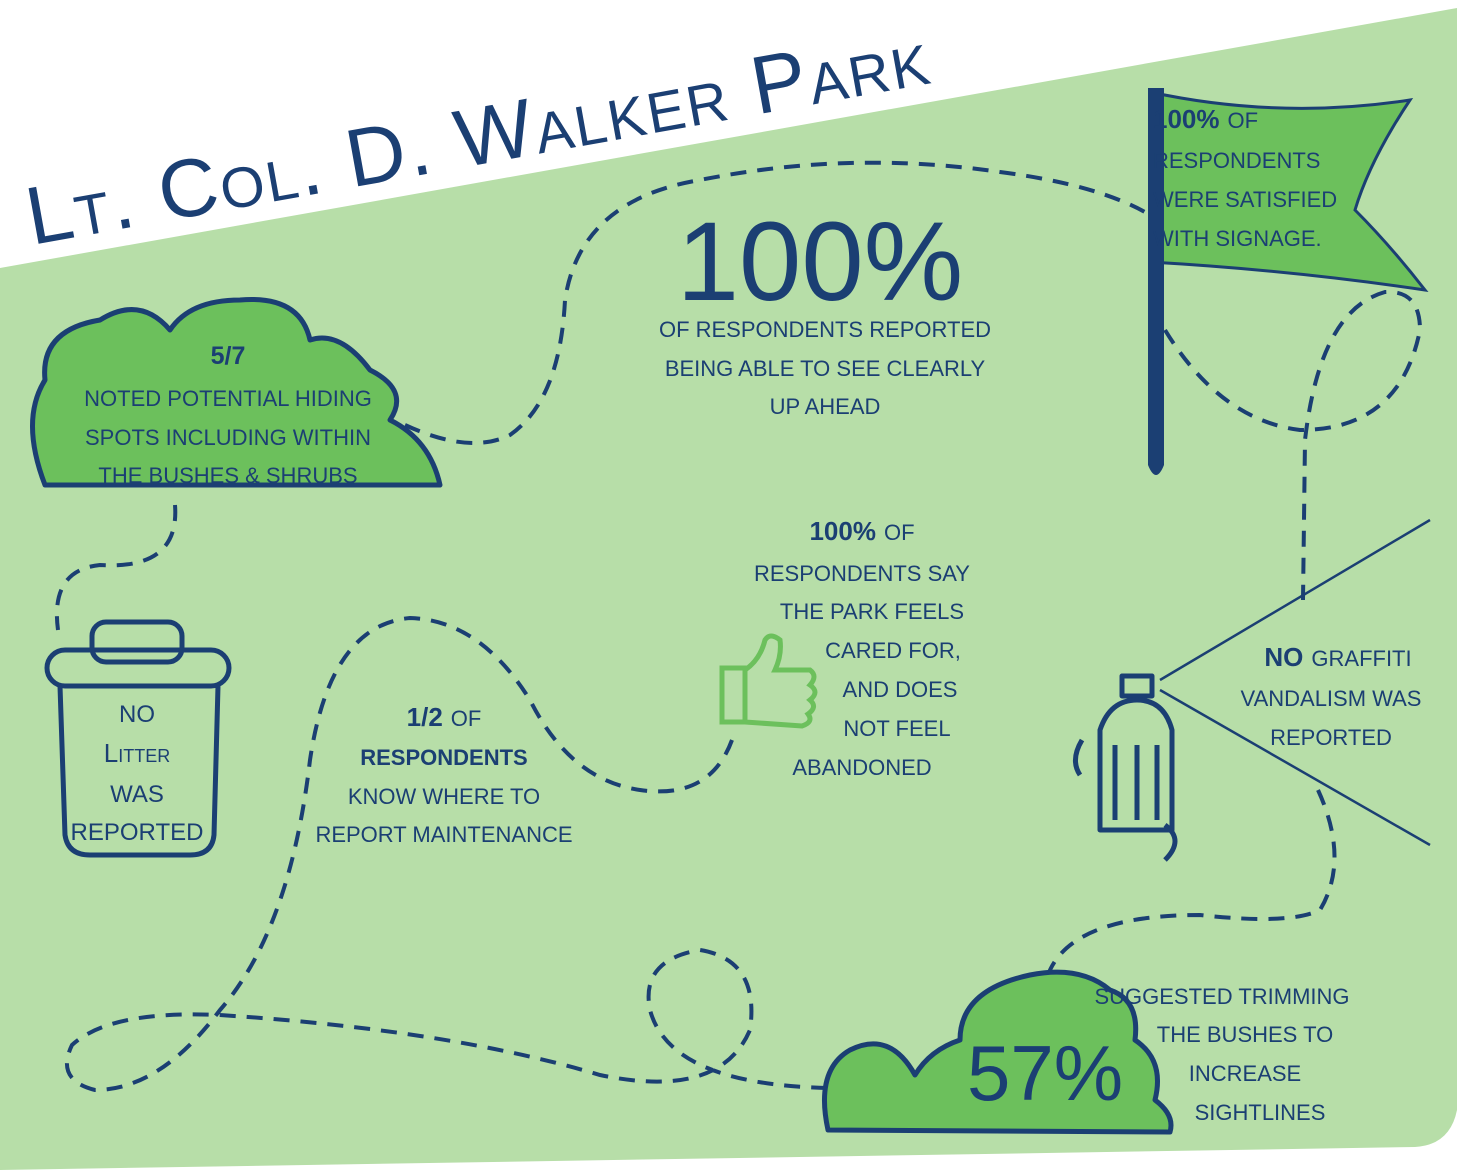  Describe the element at coordinates (228, 437) in the screenshot. I see `caption-line: SPOTS INCLUDING WITHIN` at that location.